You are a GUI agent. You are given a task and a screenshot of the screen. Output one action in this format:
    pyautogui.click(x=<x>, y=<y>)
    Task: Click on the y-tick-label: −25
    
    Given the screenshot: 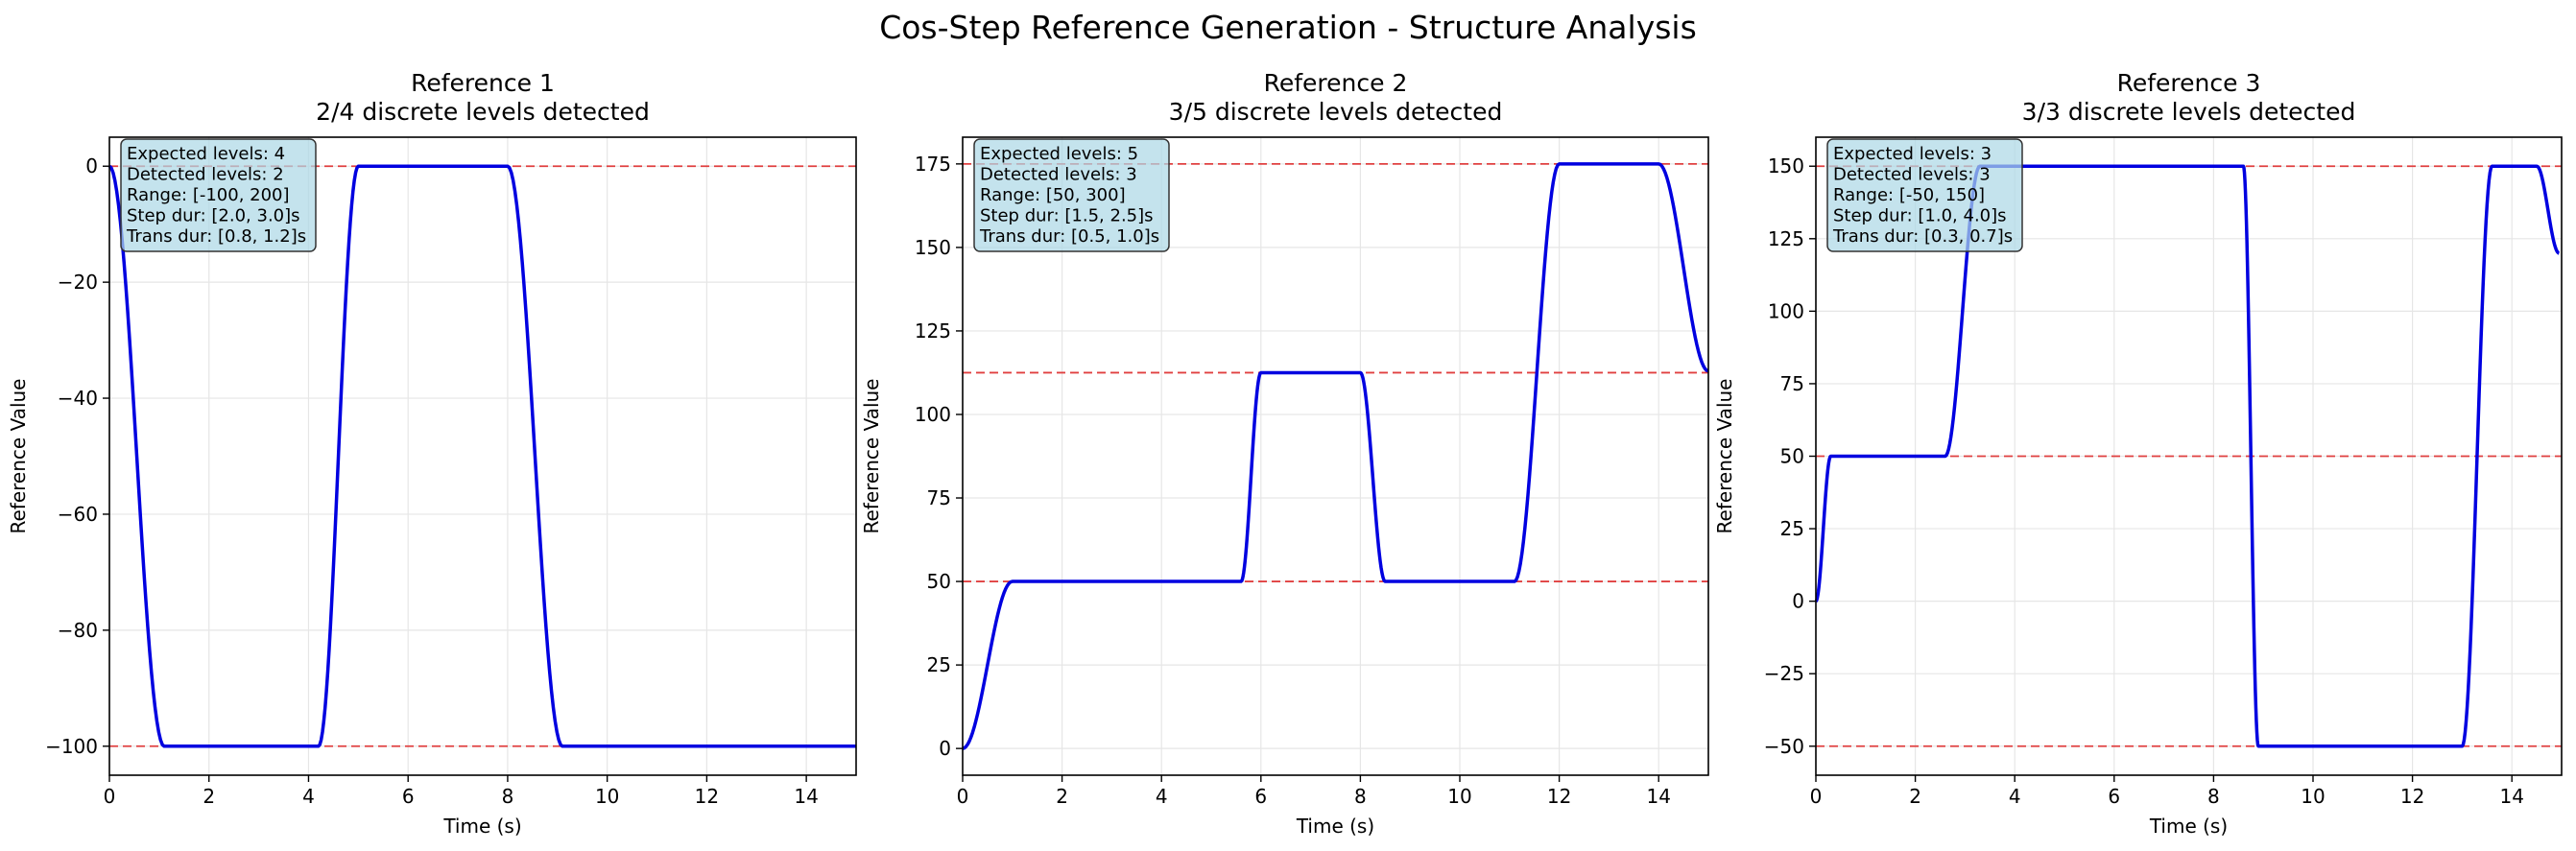 What is the action you would take?
    pyautogui.click(x=1784, y=673)
    